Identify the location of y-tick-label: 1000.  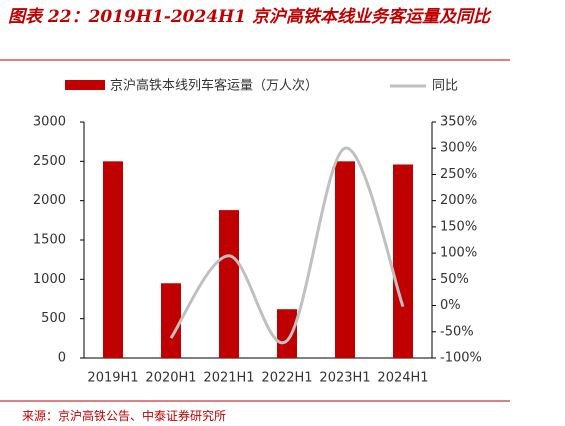
(49, 279).